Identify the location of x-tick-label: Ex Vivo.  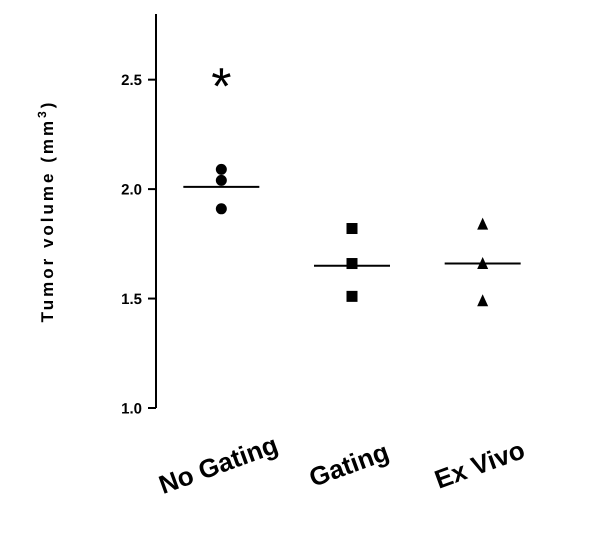
(479, 464).